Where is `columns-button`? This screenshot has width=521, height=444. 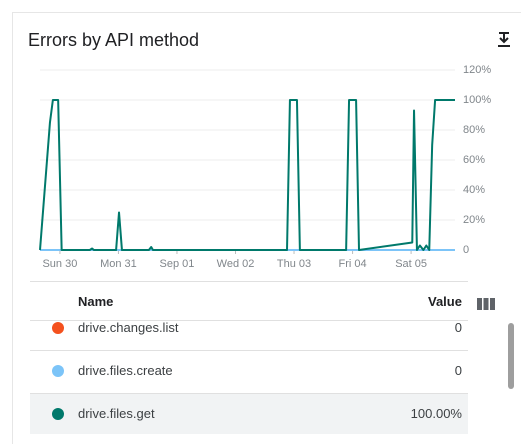 columns-button is located at coordinates (486, 304).